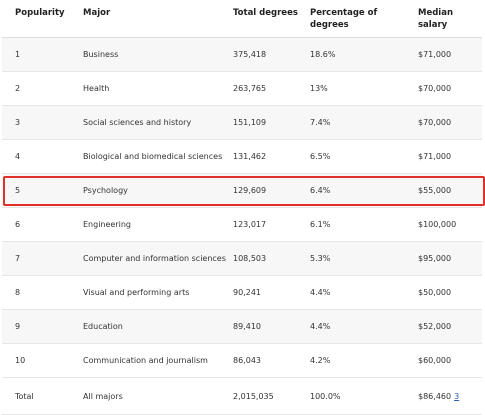  I want to click on table-cell: $100,000, so click(450, 224).